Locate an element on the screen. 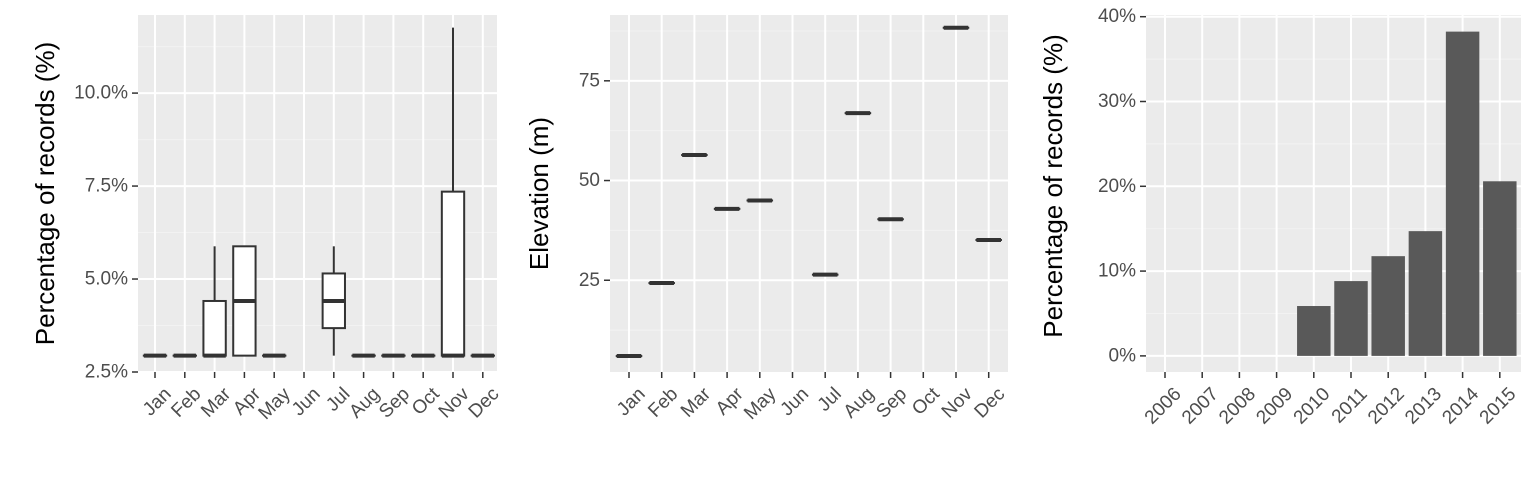 The width and height of the screenshot is (1536, 480). y-tick-label: 75 is located at coordinates (589, 80).